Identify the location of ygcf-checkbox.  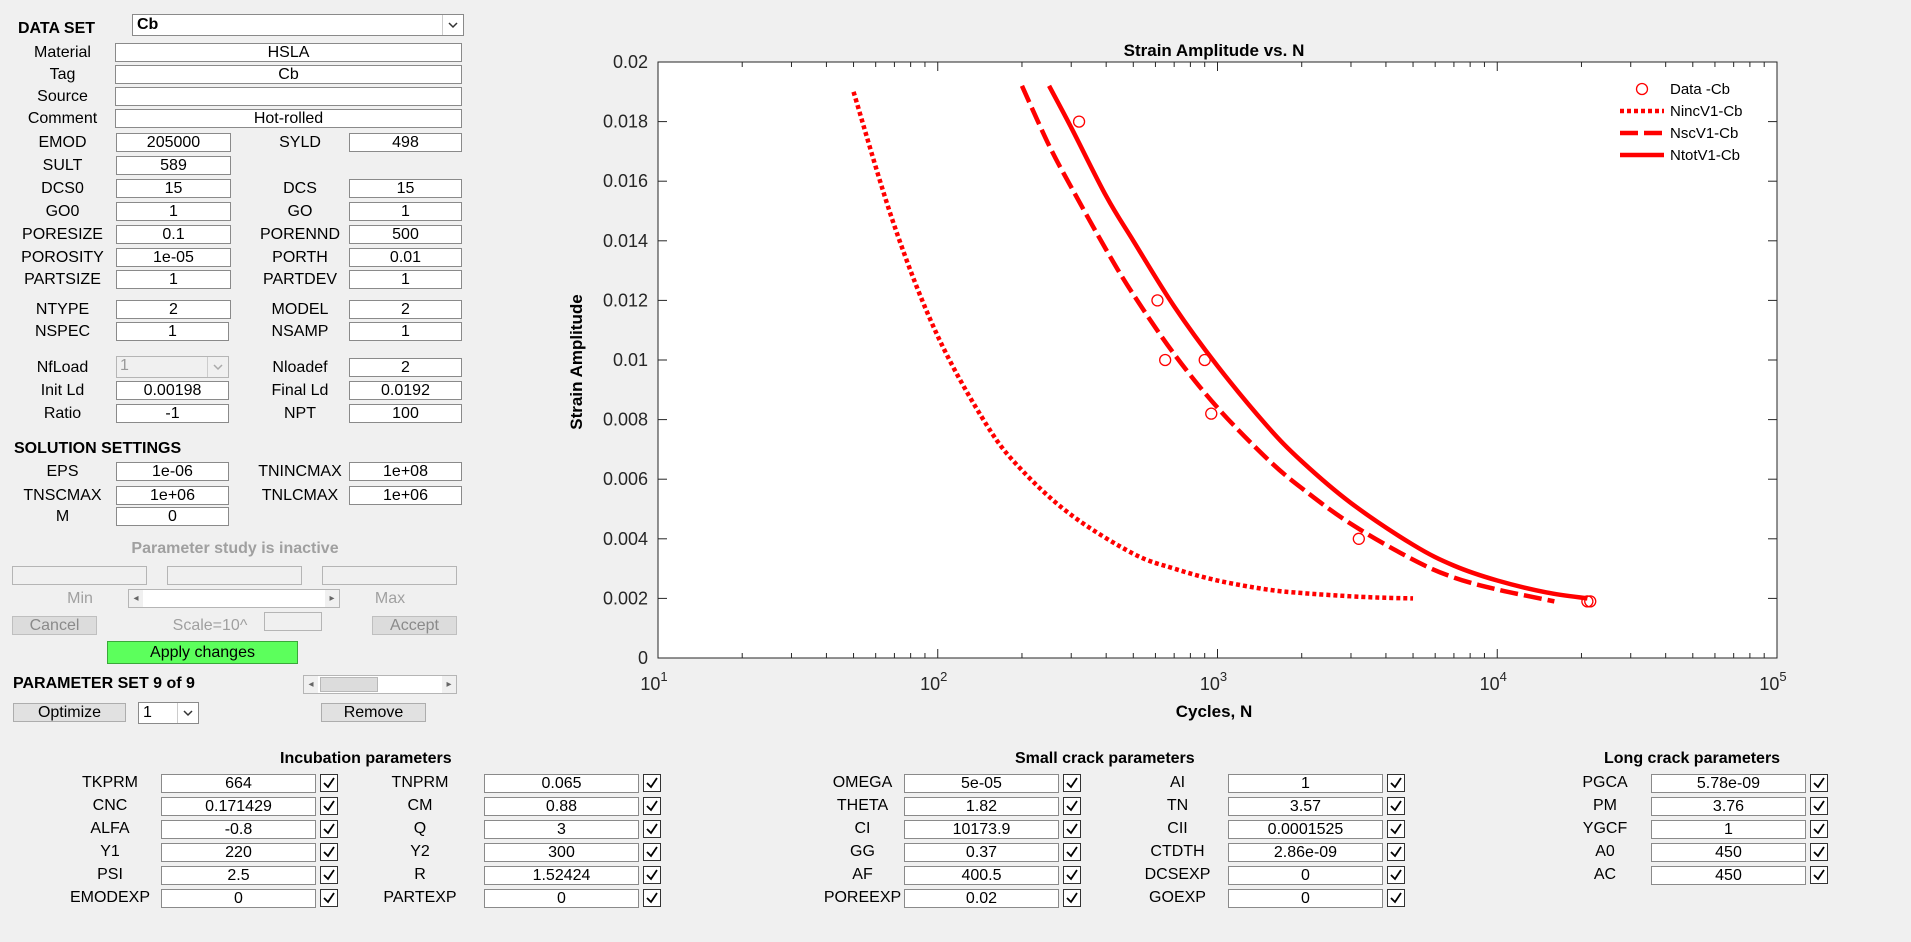
(1819, 829).